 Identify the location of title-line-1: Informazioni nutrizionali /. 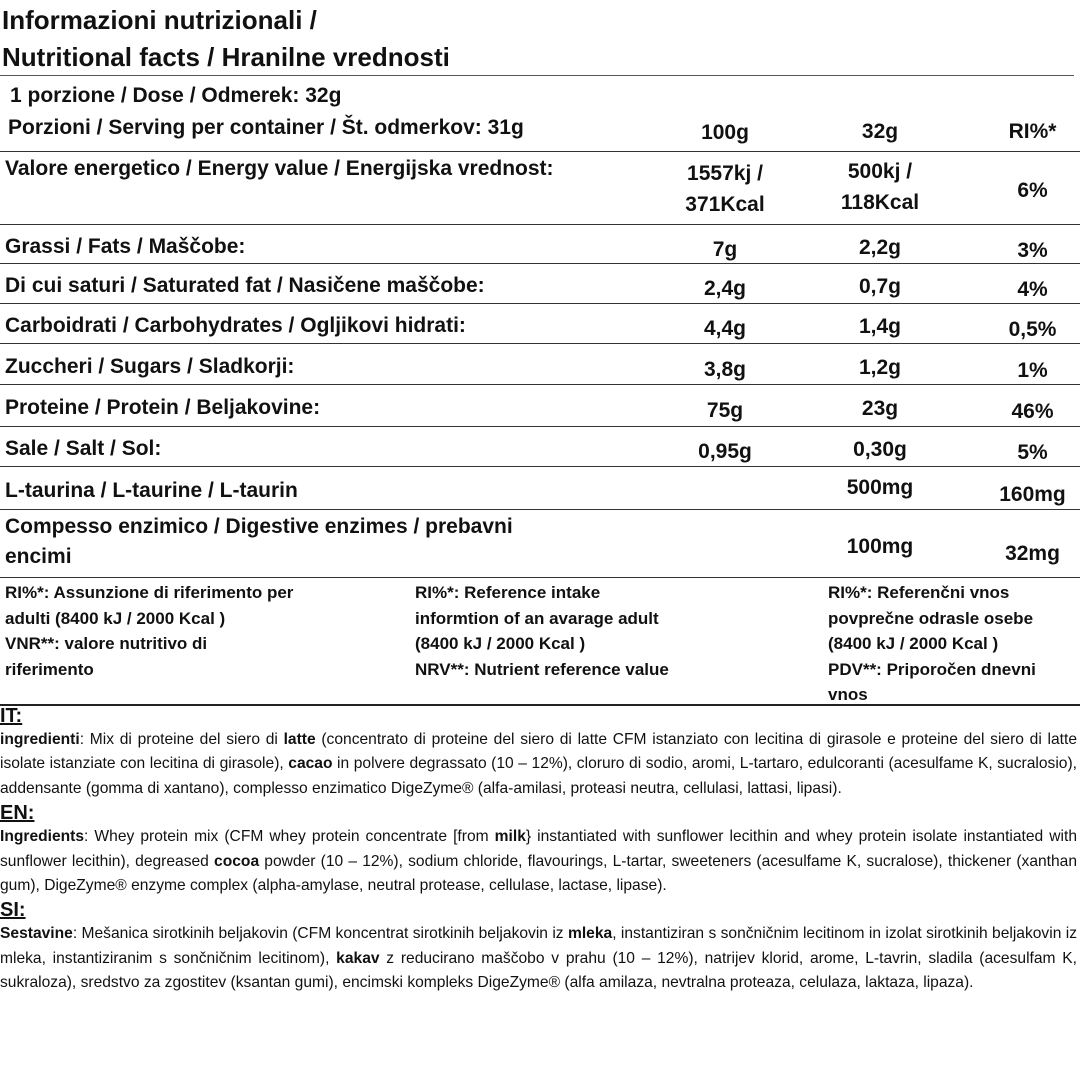
(159, 20).